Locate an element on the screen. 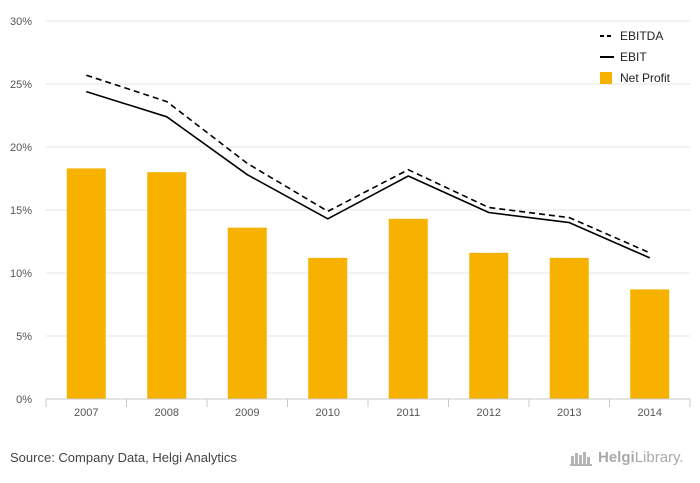 The width and height of the screenshot is (700, 483). helgi-library-logo: Helgi Library. is located at coordinates (627, 457).